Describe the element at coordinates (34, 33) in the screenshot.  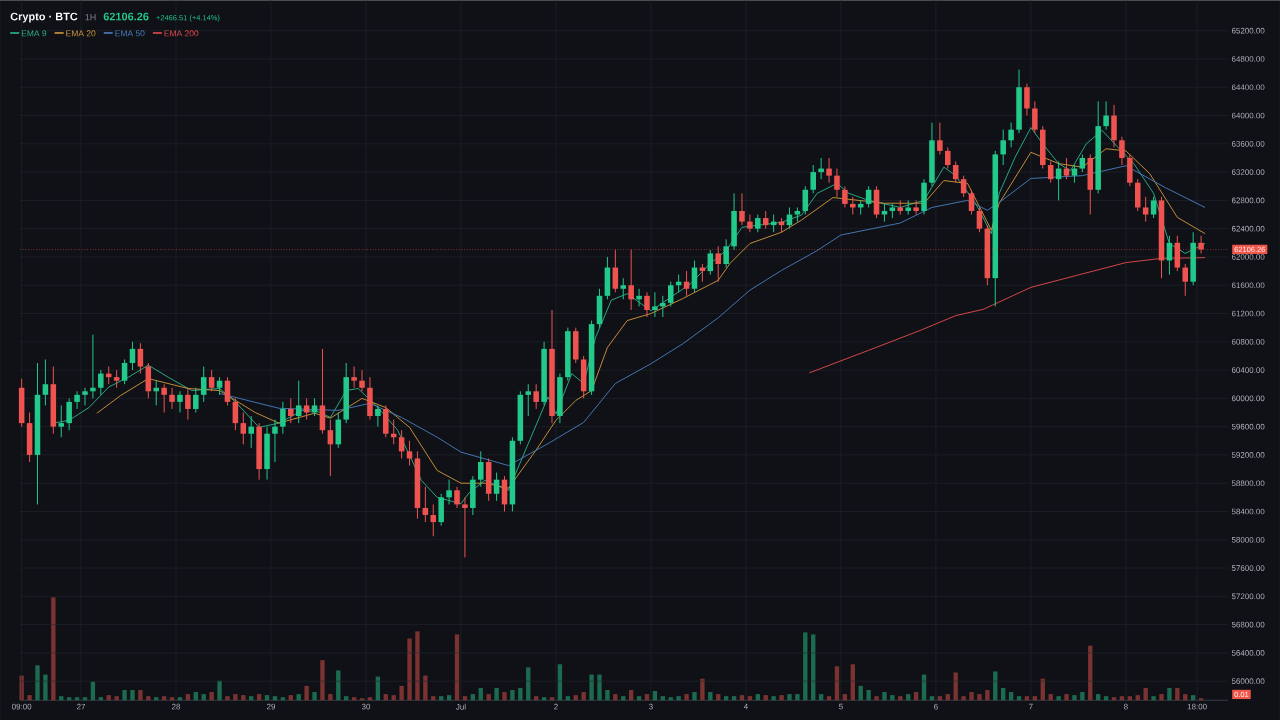
I see `legend-label: EMA 9` at that location.